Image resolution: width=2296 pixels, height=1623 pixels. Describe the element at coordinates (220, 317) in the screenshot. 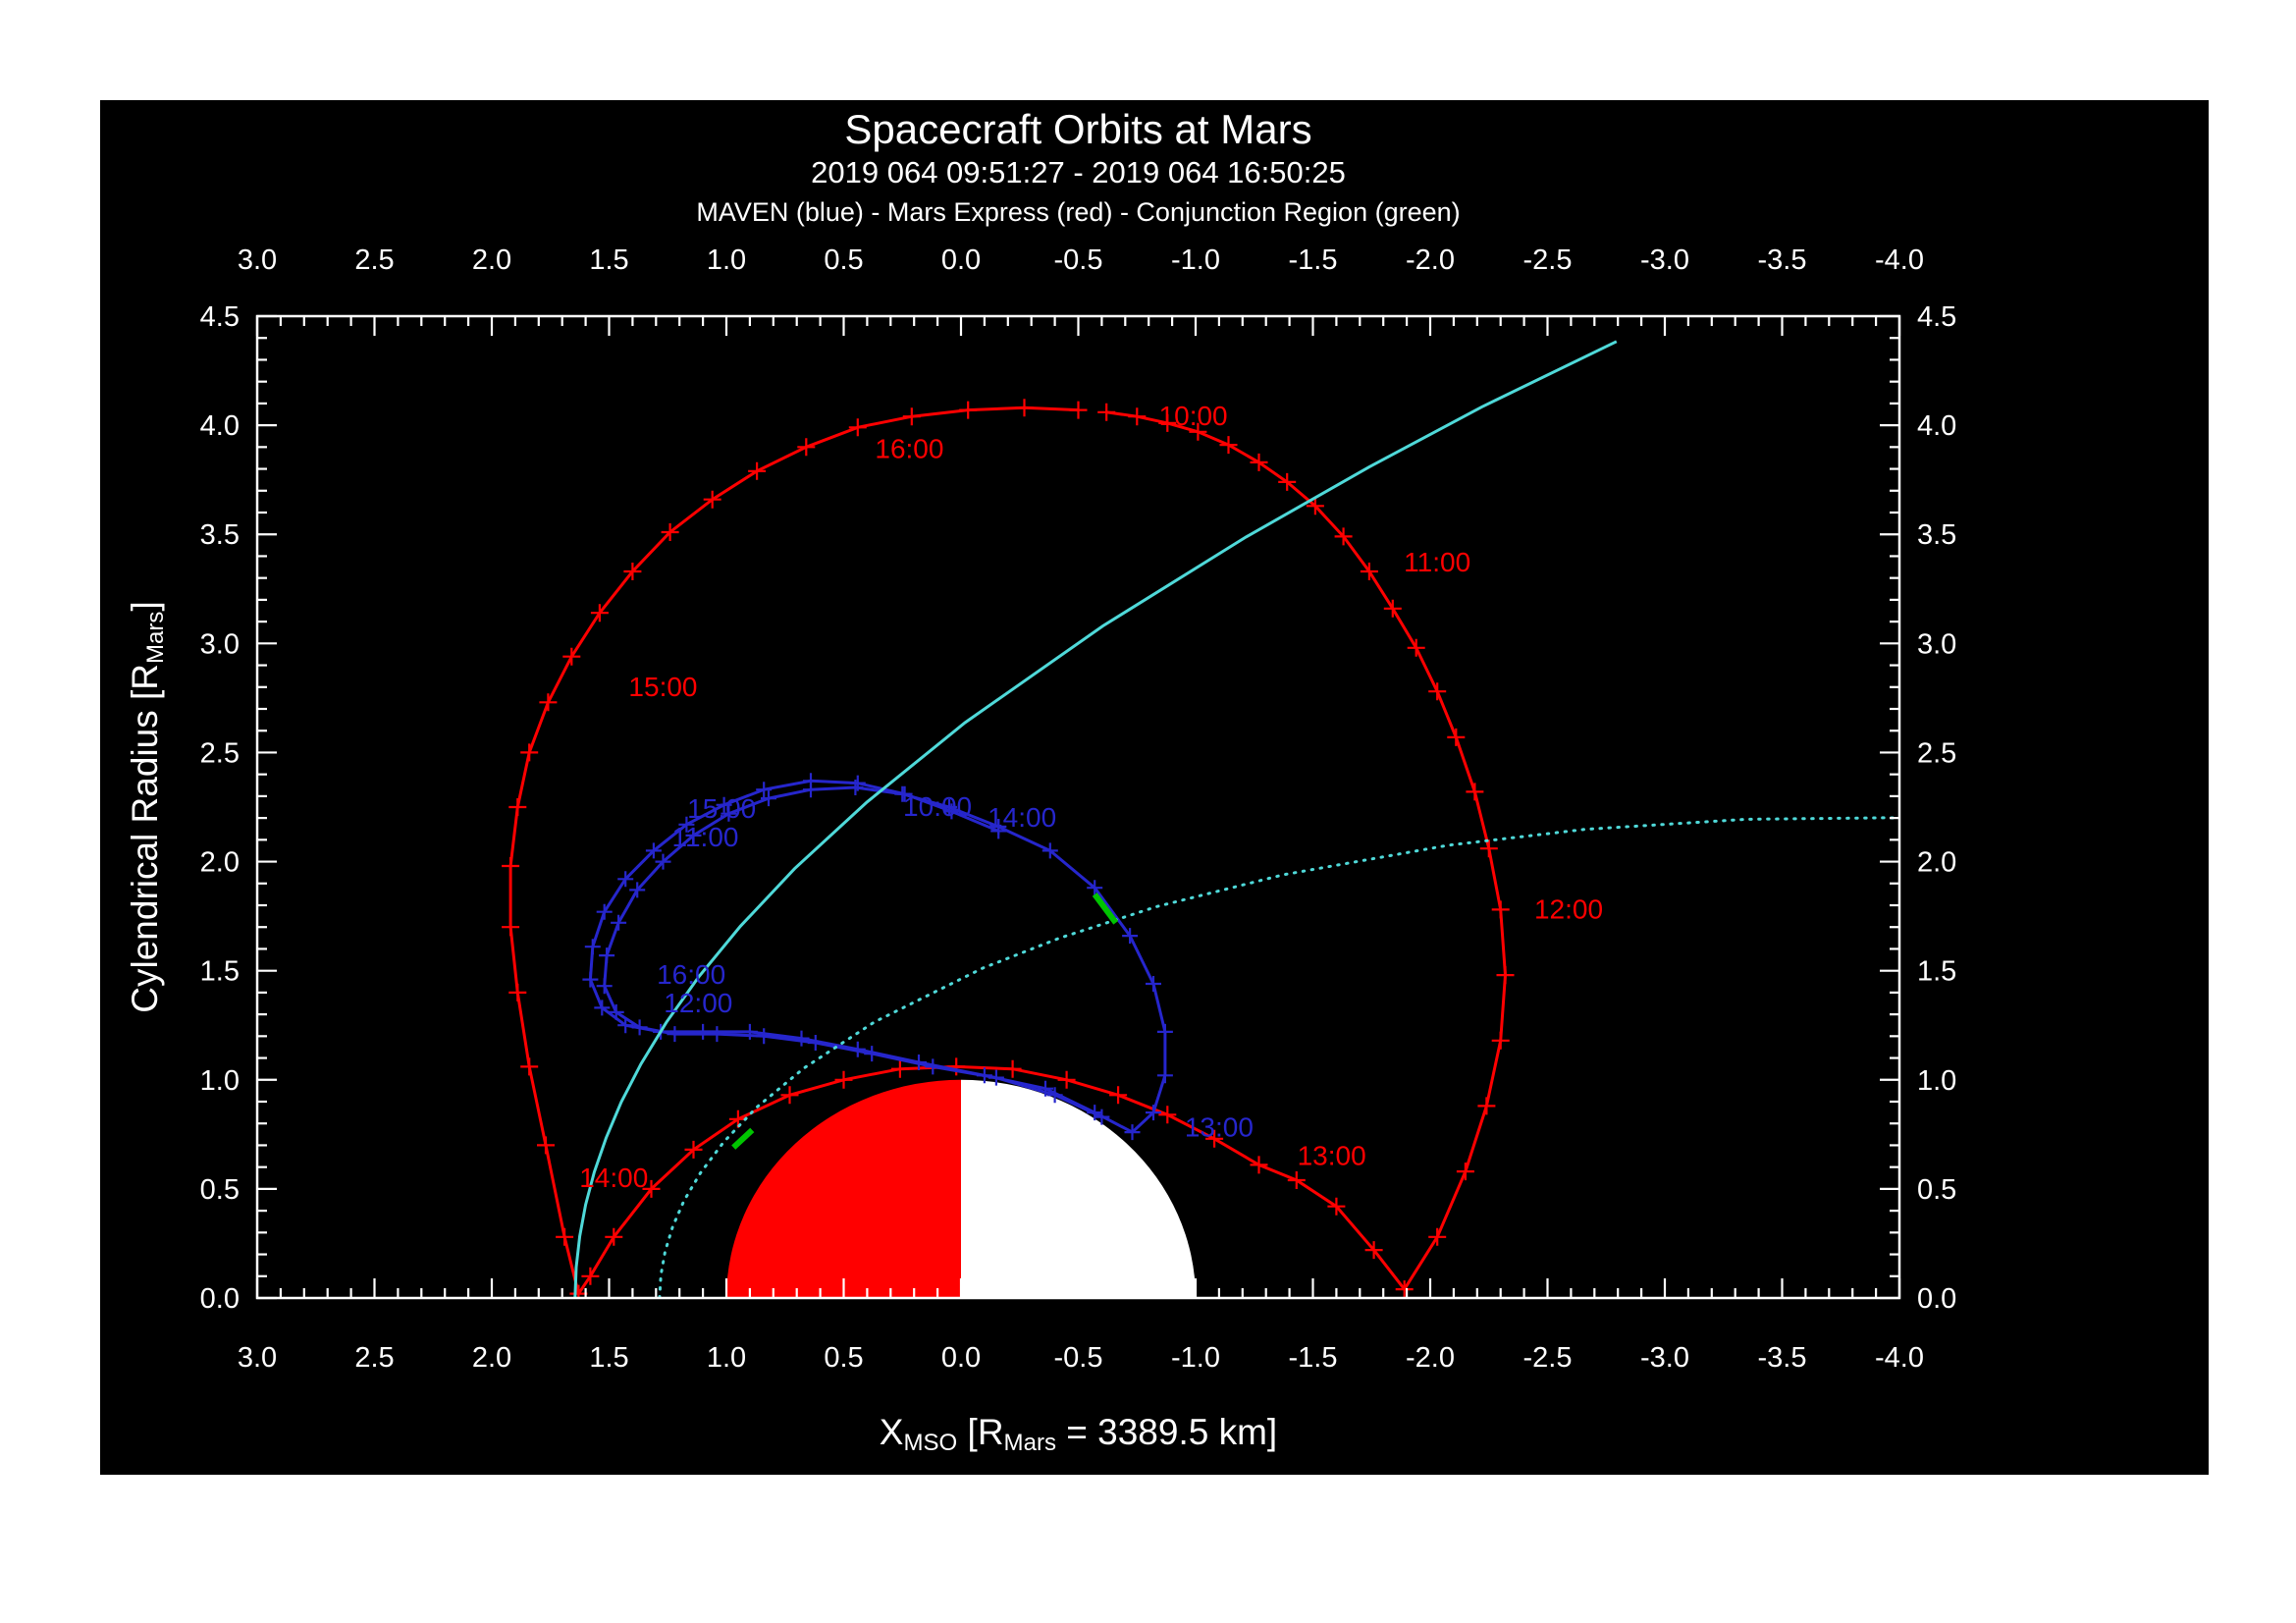

I see `y-tick-label-left: 4.5` at that location.